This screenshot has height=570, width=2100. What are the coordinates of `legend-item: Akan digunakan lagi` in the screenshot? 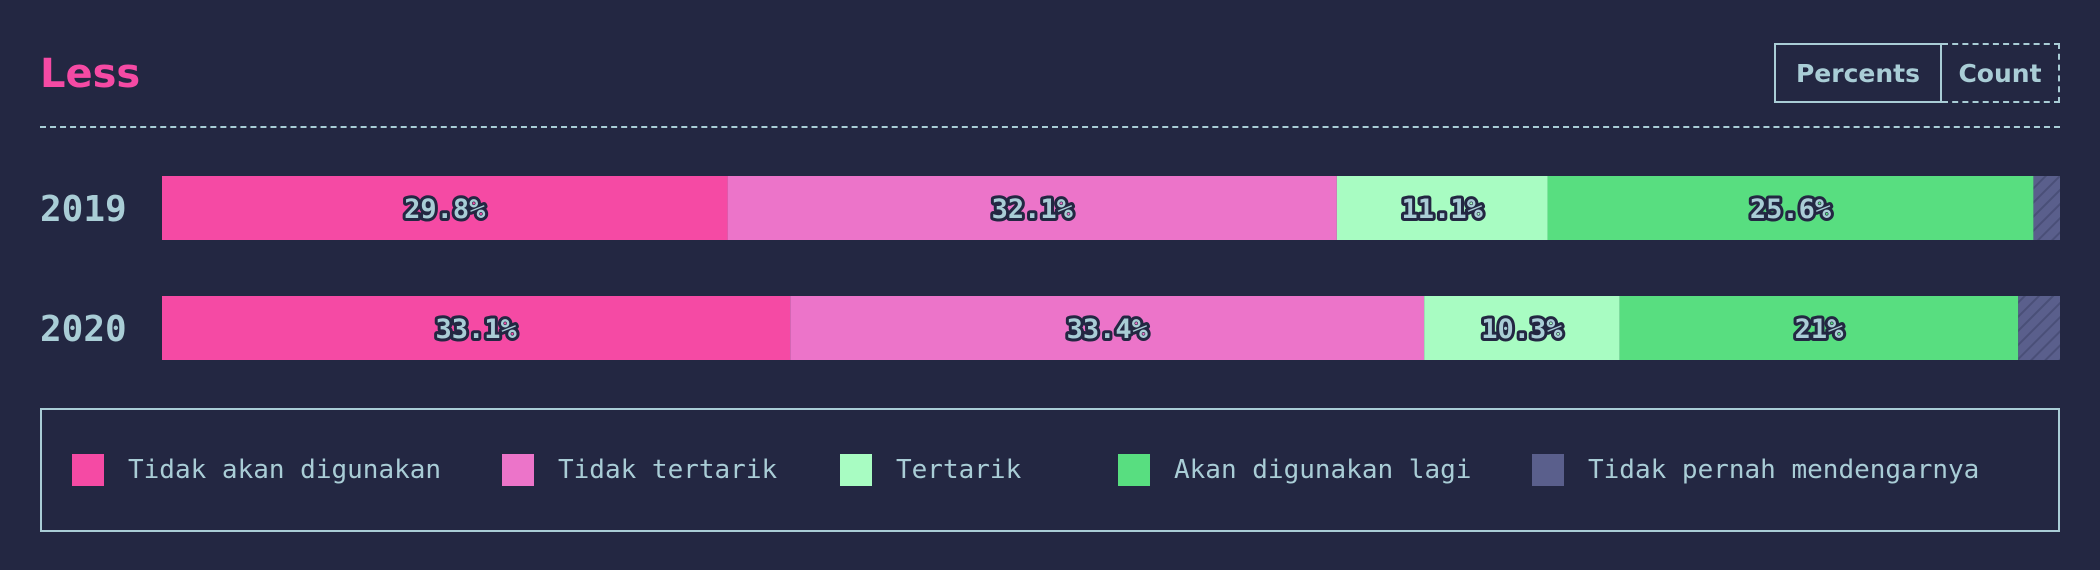 It's located at (1294, 470).